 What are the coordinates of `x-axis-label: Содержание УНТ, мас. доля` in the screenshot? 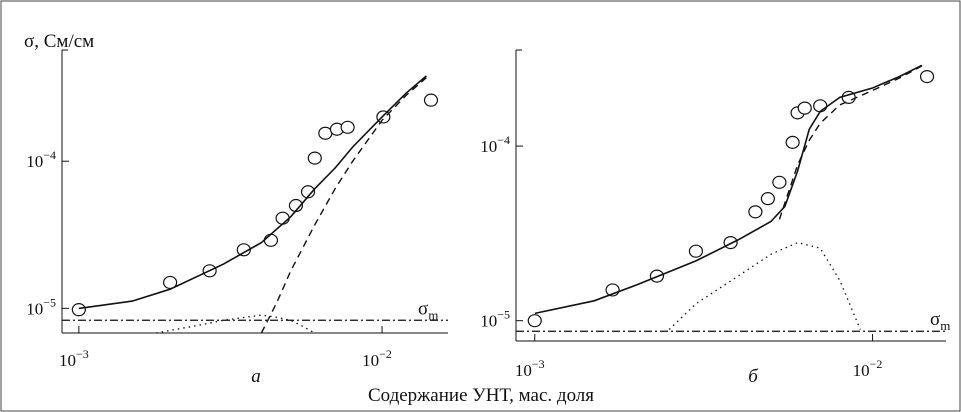 It's located at (481, 395).